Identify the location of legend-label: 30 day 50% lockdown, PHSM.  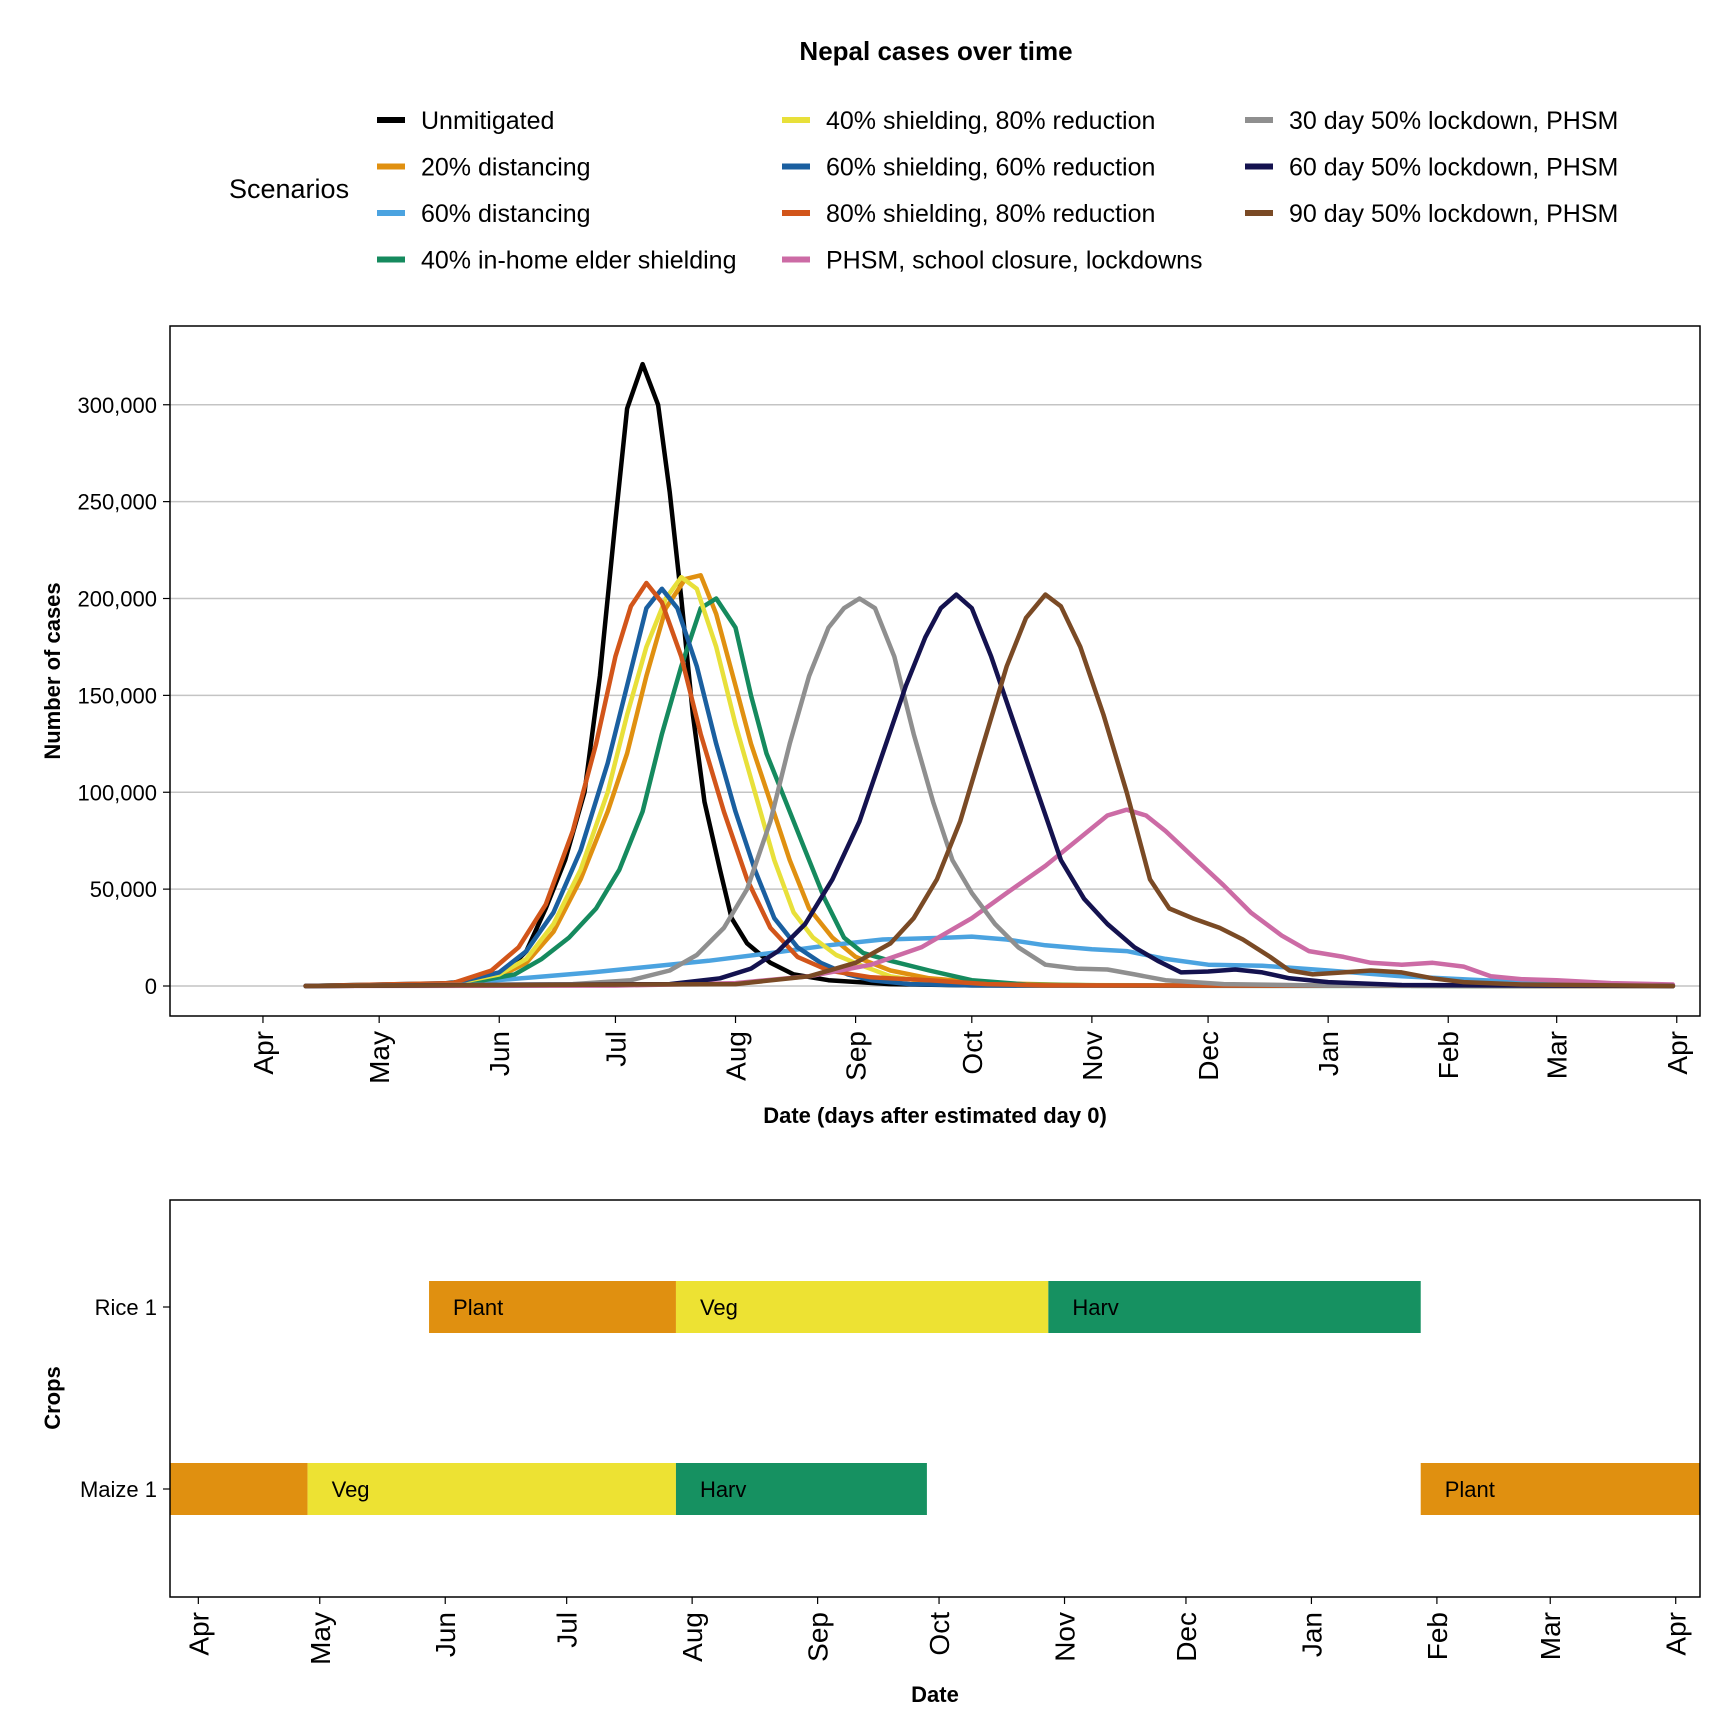
(1453, 121).